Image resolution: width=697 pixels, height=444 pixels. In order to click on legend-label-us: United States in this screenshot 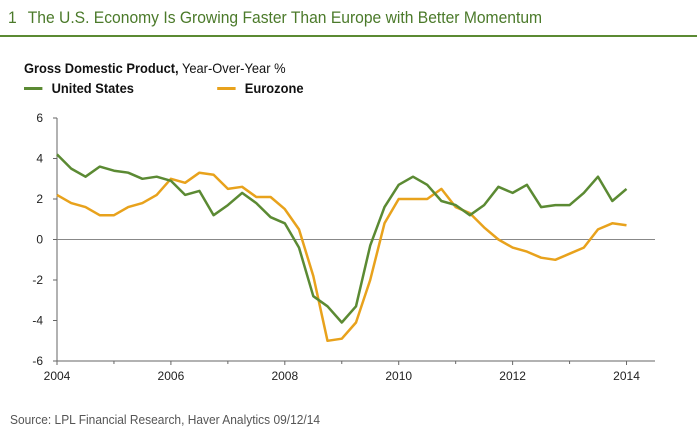, I will do `click(92, 88)`.